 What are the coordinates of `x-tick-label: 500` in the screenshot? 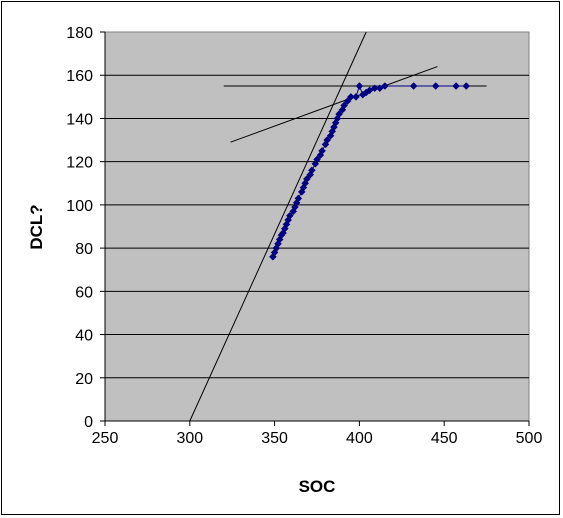 It's located at (529, 438).